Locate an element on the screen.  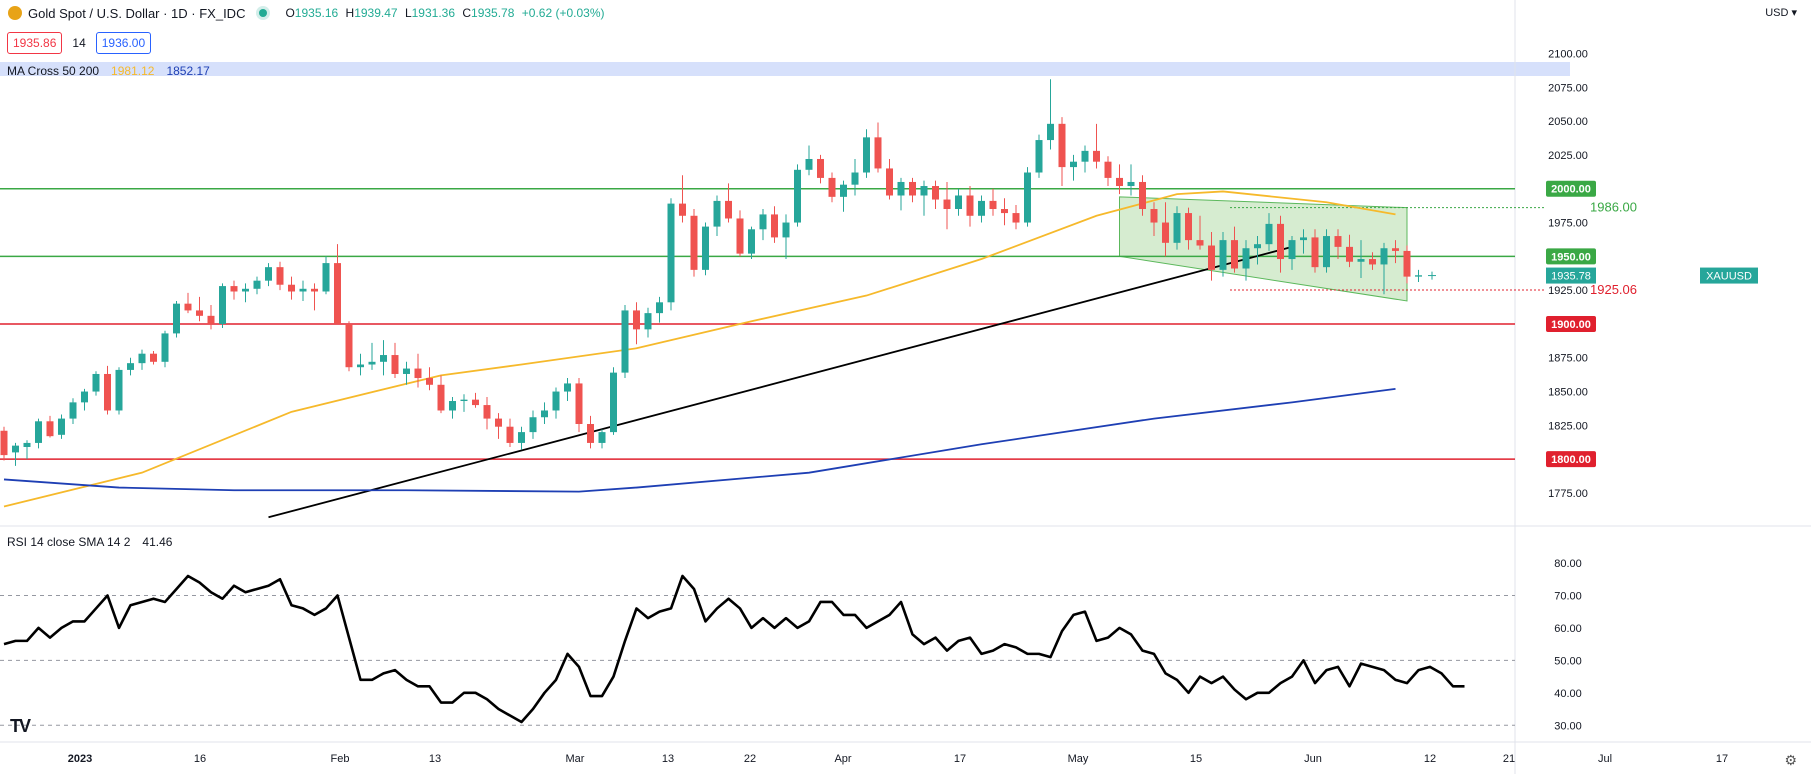
trade-buttons: 1935.86 14 1936.00 is located at coordinates (79, 43).